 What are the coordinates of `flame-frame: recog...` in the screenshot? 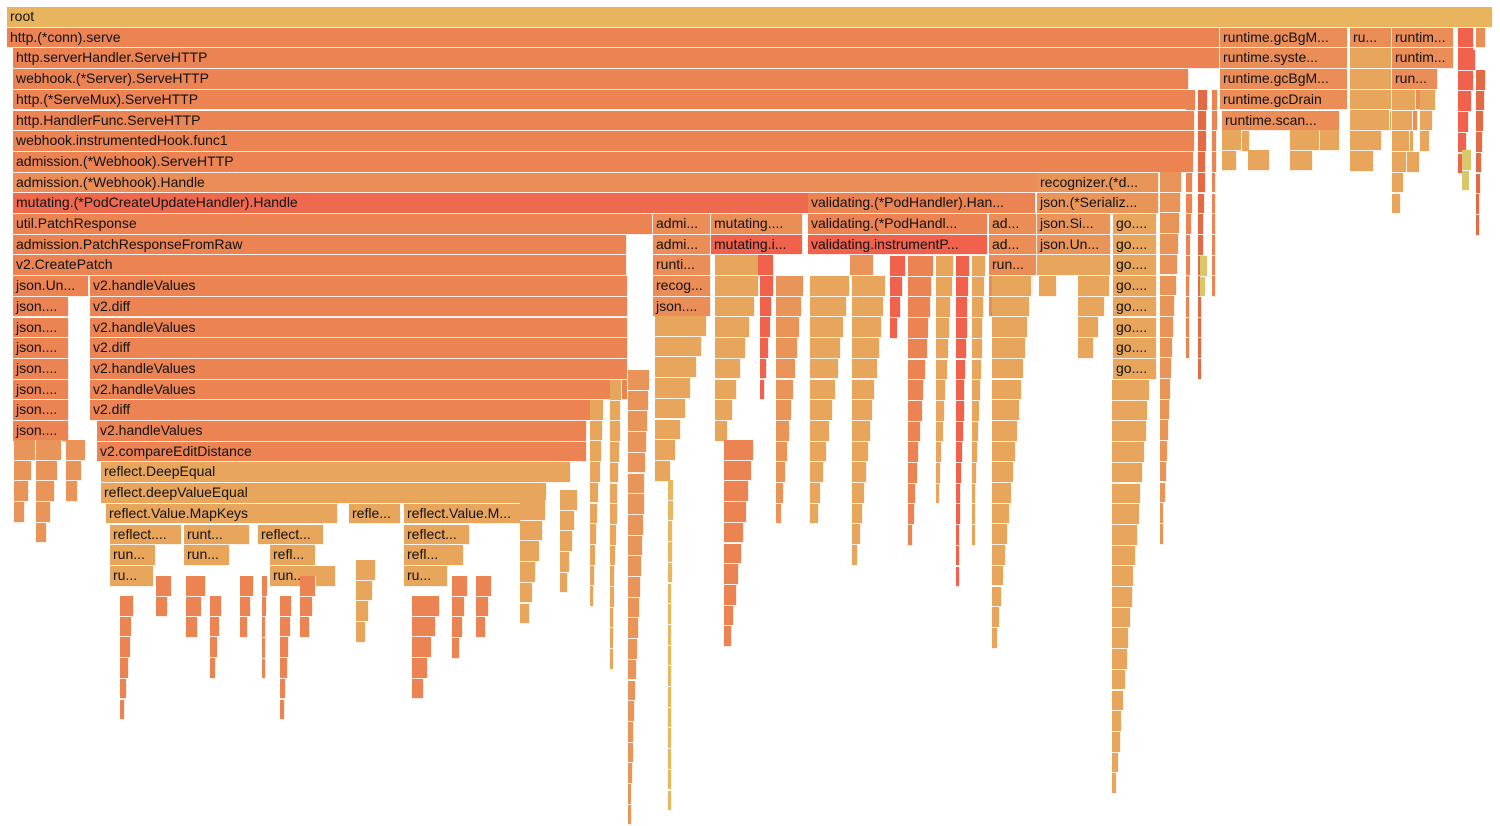 It's located at (682, 286).